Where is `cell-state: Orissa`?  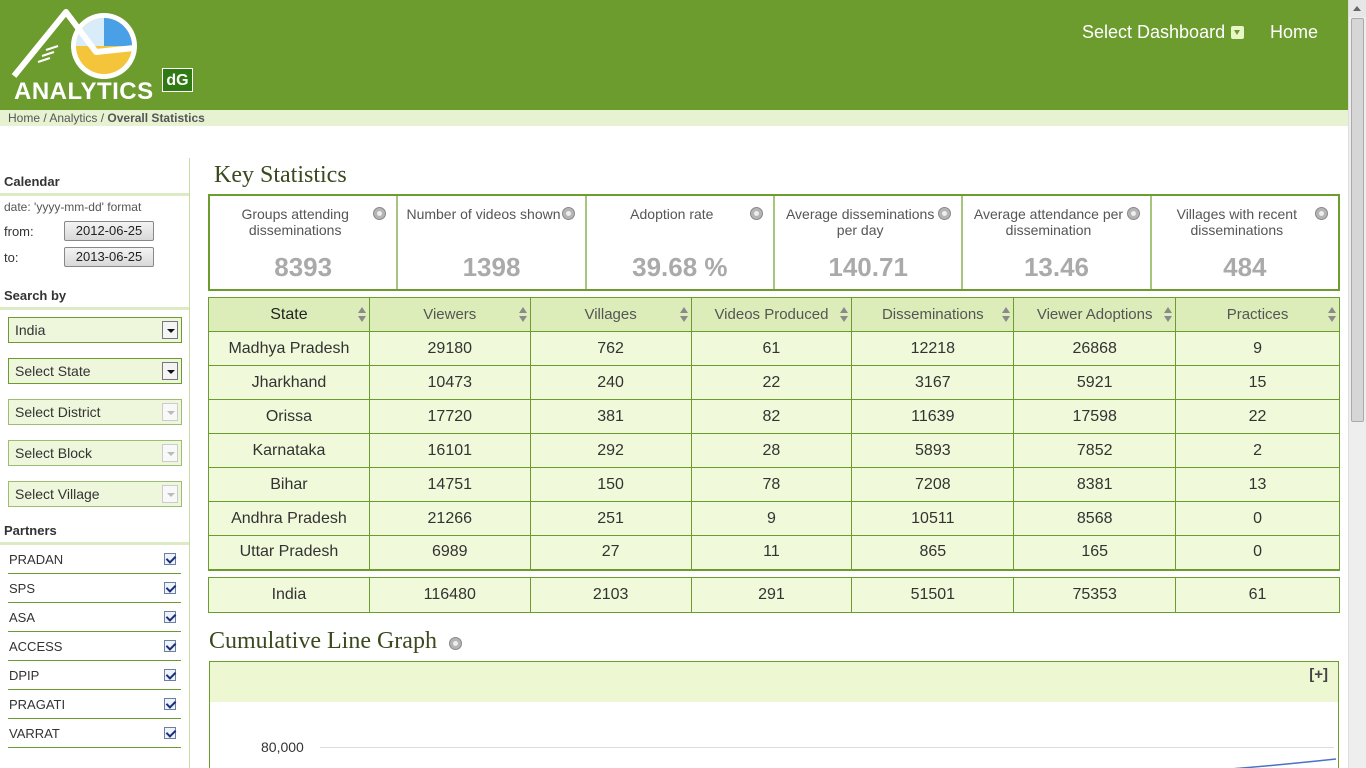
cell-state: Orissa is located at coordinates (289, 416).